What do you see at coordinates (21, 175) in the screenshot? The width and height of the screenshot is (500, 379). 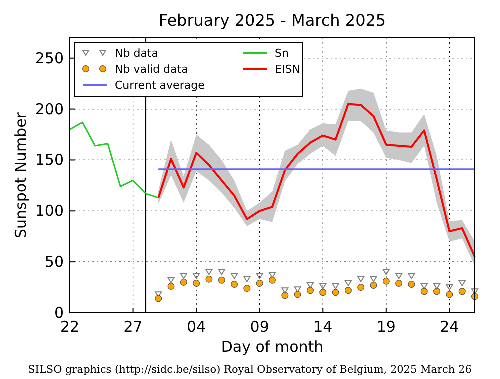 I see `y-axis-title: Sunspot Number` at bounding box center [21, 175].